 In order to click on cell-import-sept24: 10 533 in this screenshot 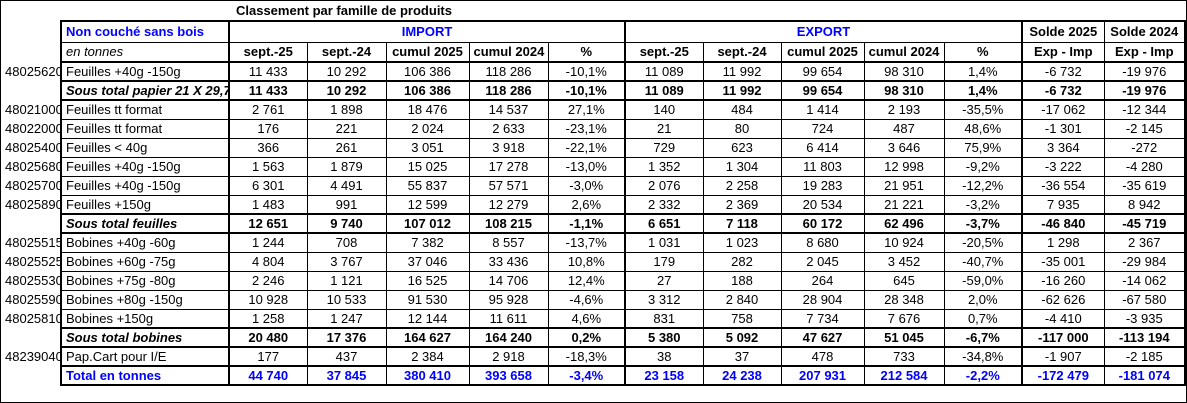, I will do `click(346, 299)`.